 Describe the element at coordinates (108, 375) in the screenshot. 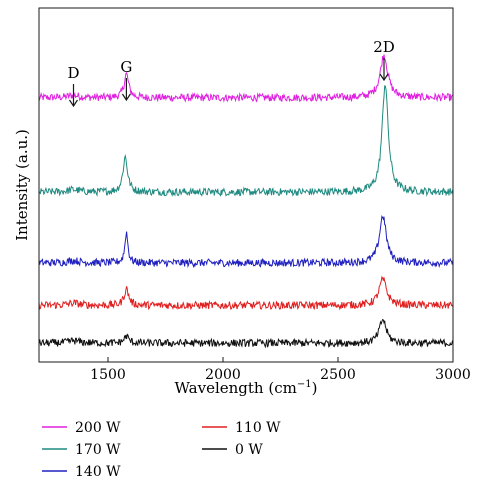

I see `x-tick-label: 1500` at that location.